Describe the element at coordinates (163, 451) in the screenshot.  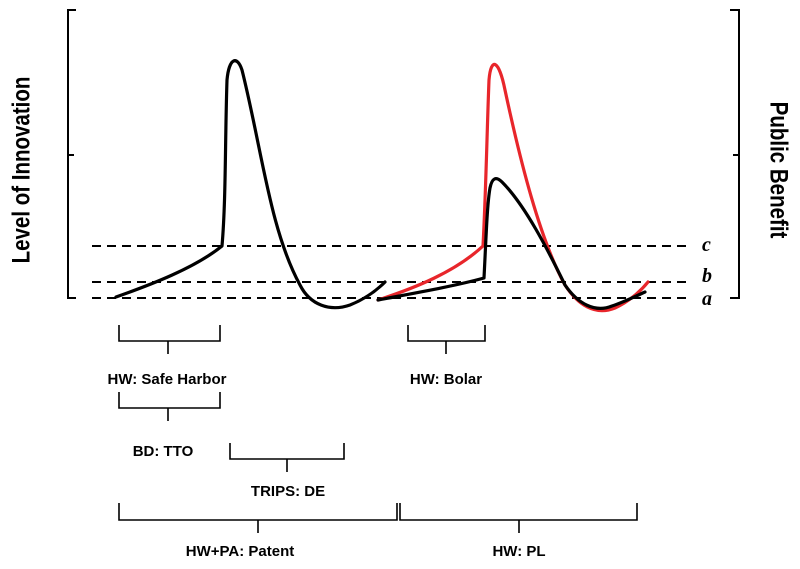
I see `label-tto: BD: TTO` at that location.